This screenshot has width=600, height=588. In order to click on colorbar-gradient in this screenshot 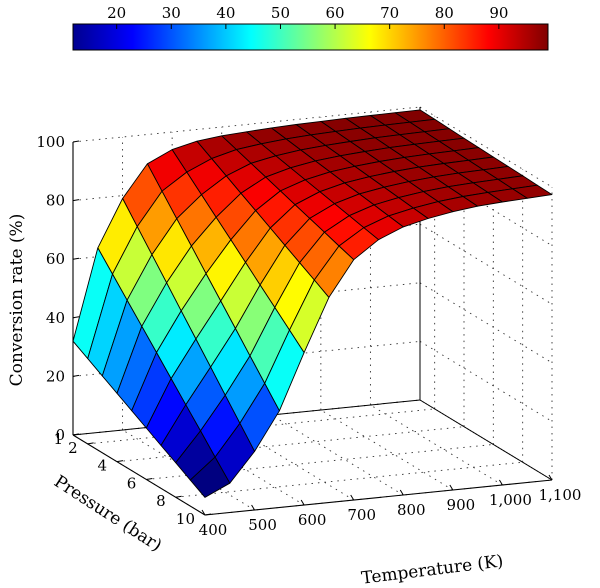, I will do `click(310, 37)`.